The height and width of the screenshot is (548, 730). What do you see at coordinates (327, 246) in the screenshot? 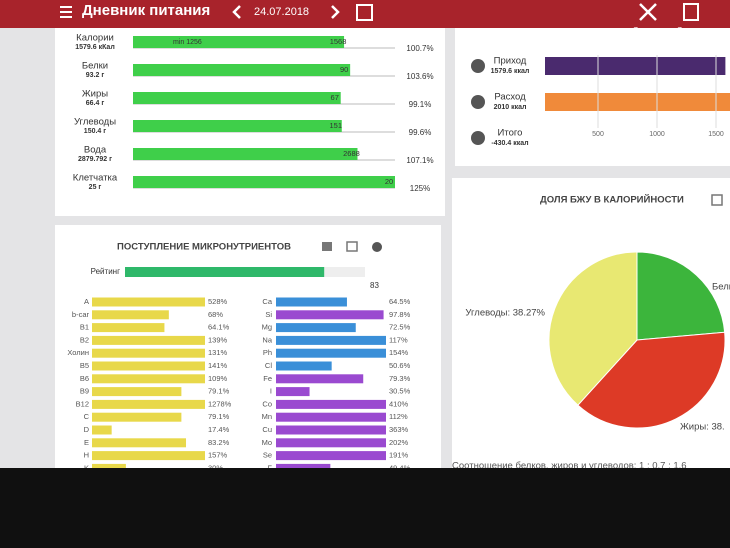
I see `table-icon` at bounding box center [327, 246].